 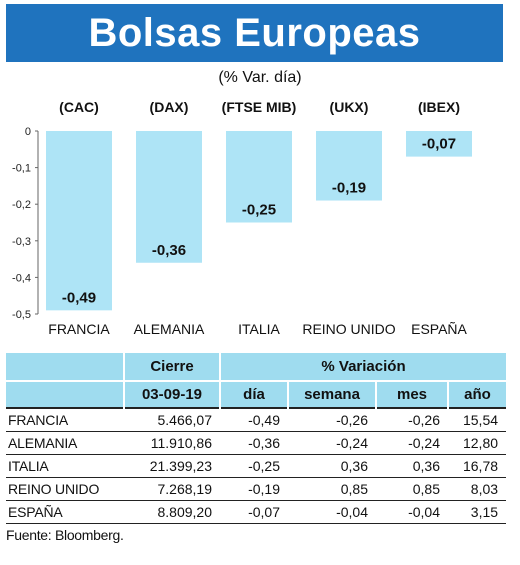 What do you see at coordinates (172, 489) in the screenshot?
I see `cierre-cell: 7.268,19` at bounding box center [172, 489].